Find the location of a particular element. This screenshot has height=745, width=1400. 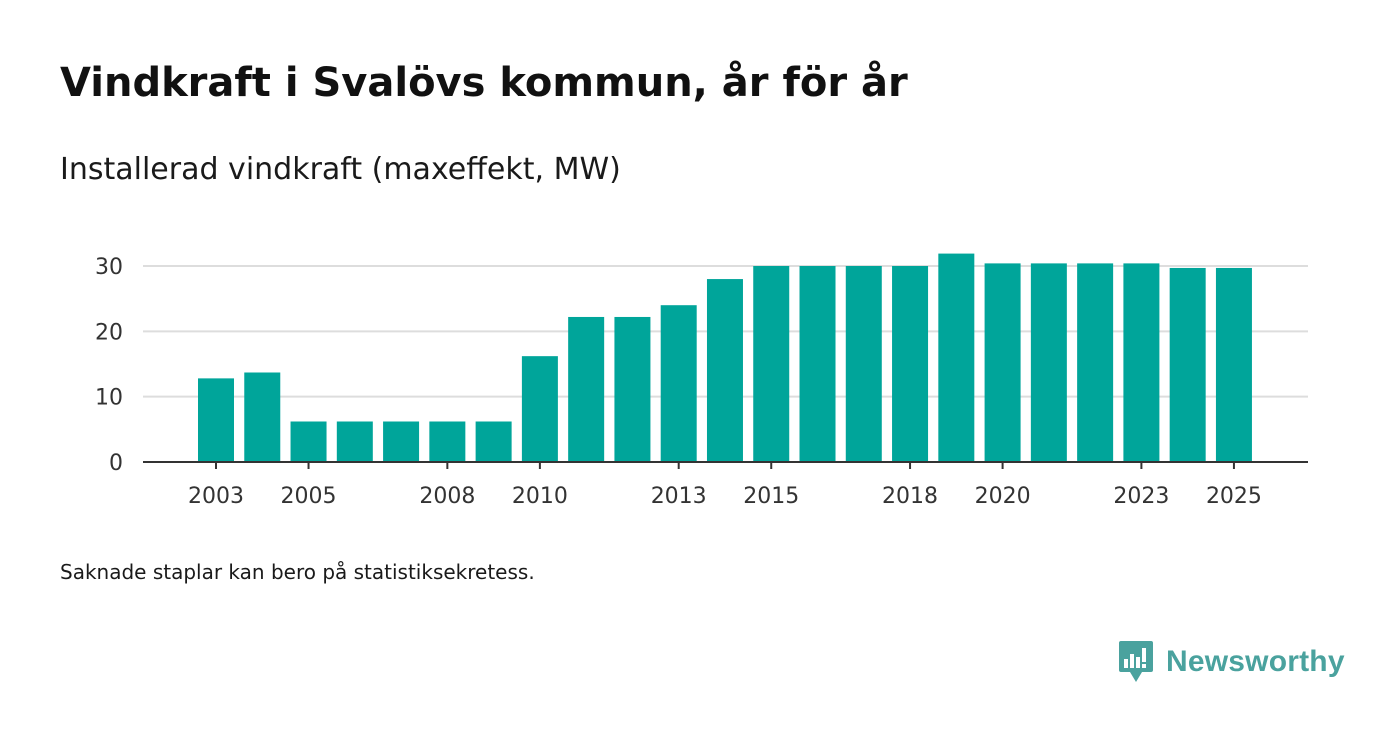

bar-2021 is located at coordinates (1048, 362).